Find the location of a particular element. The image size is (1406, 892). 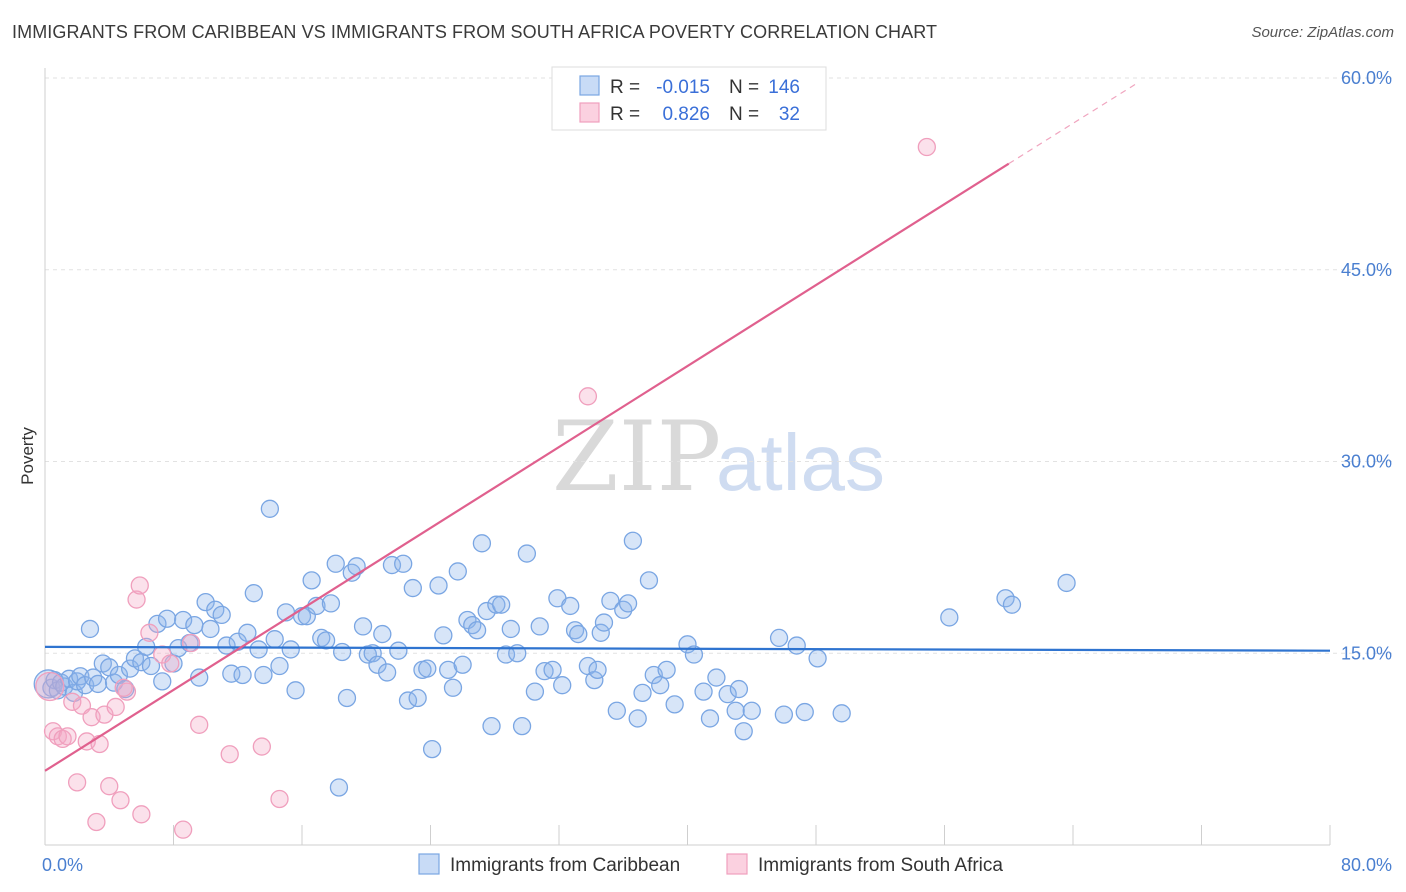

y-tick-label-0: 15.0% is located at coordinates (1366, 653).